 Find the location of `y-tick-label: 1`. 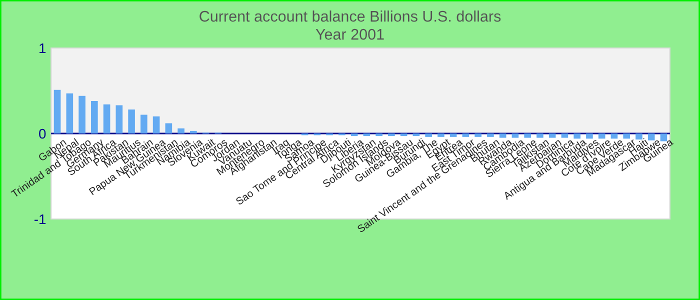

y-tick-label: 1 is located at coordinates (43, 48).